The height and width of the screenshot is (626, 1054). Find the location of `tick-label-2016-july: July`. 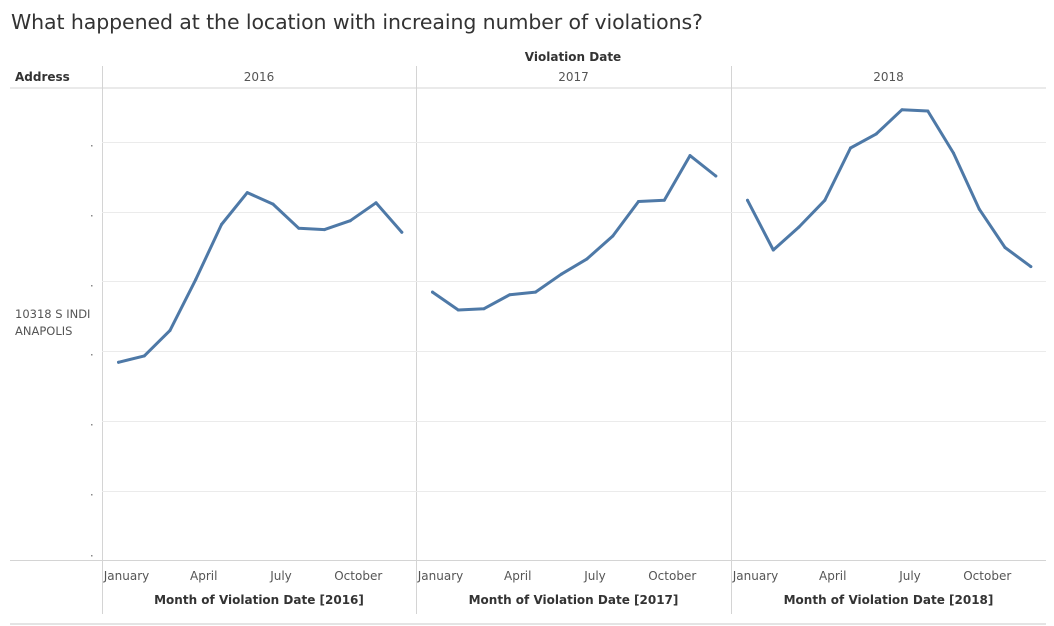

tick-label-2016-july: July is located at coordinates (280, 576).